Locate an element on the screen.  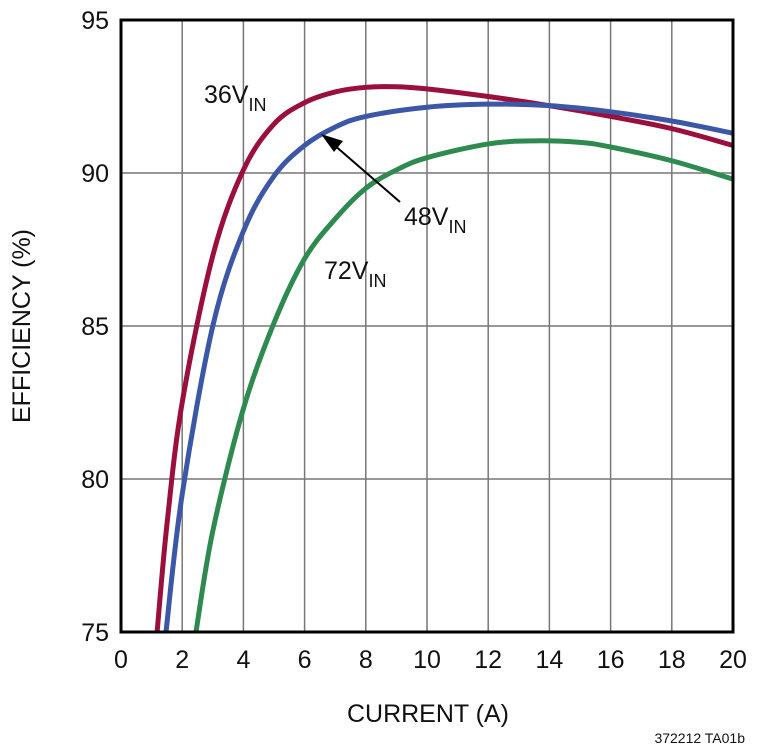
series-label-36v: 36VIN is located at coordinates (235, 98).